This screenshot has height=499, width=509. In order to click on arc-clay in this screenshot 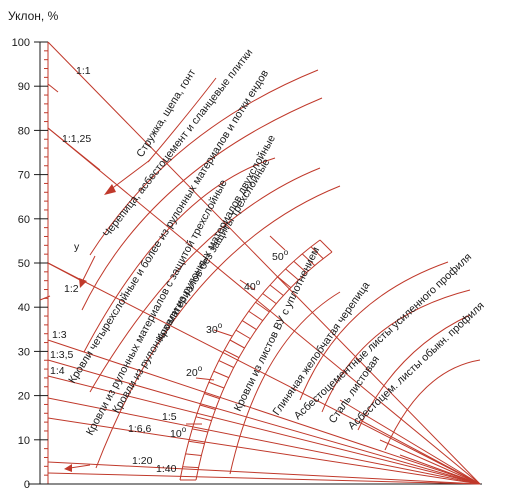, I will do `click(374, 331)`.